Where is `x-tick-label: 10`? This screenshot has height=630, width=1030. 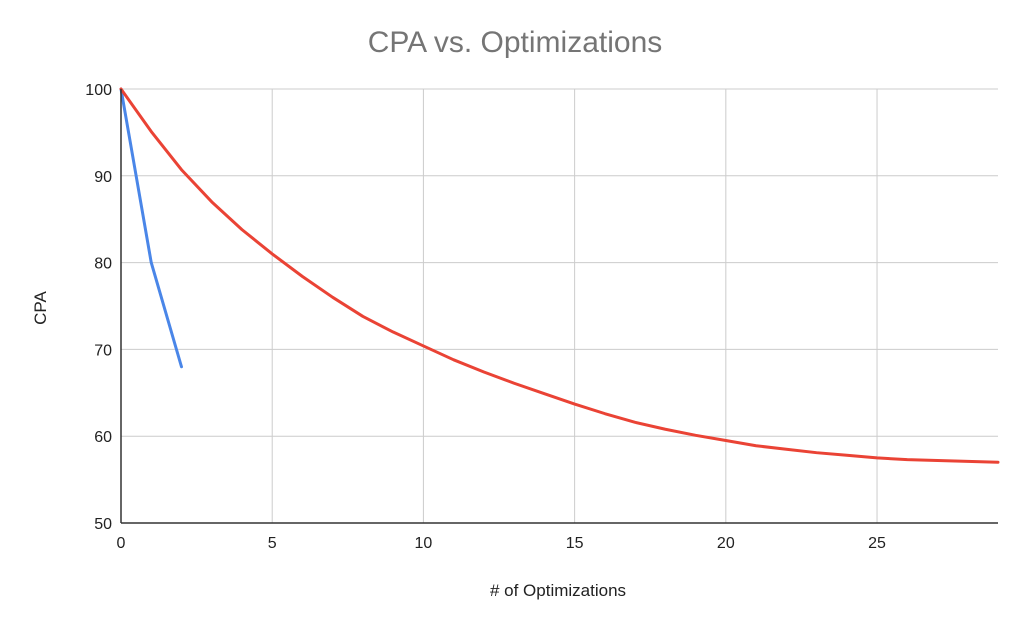
x-tick-label: 10 is located at coordinates (424, 543).